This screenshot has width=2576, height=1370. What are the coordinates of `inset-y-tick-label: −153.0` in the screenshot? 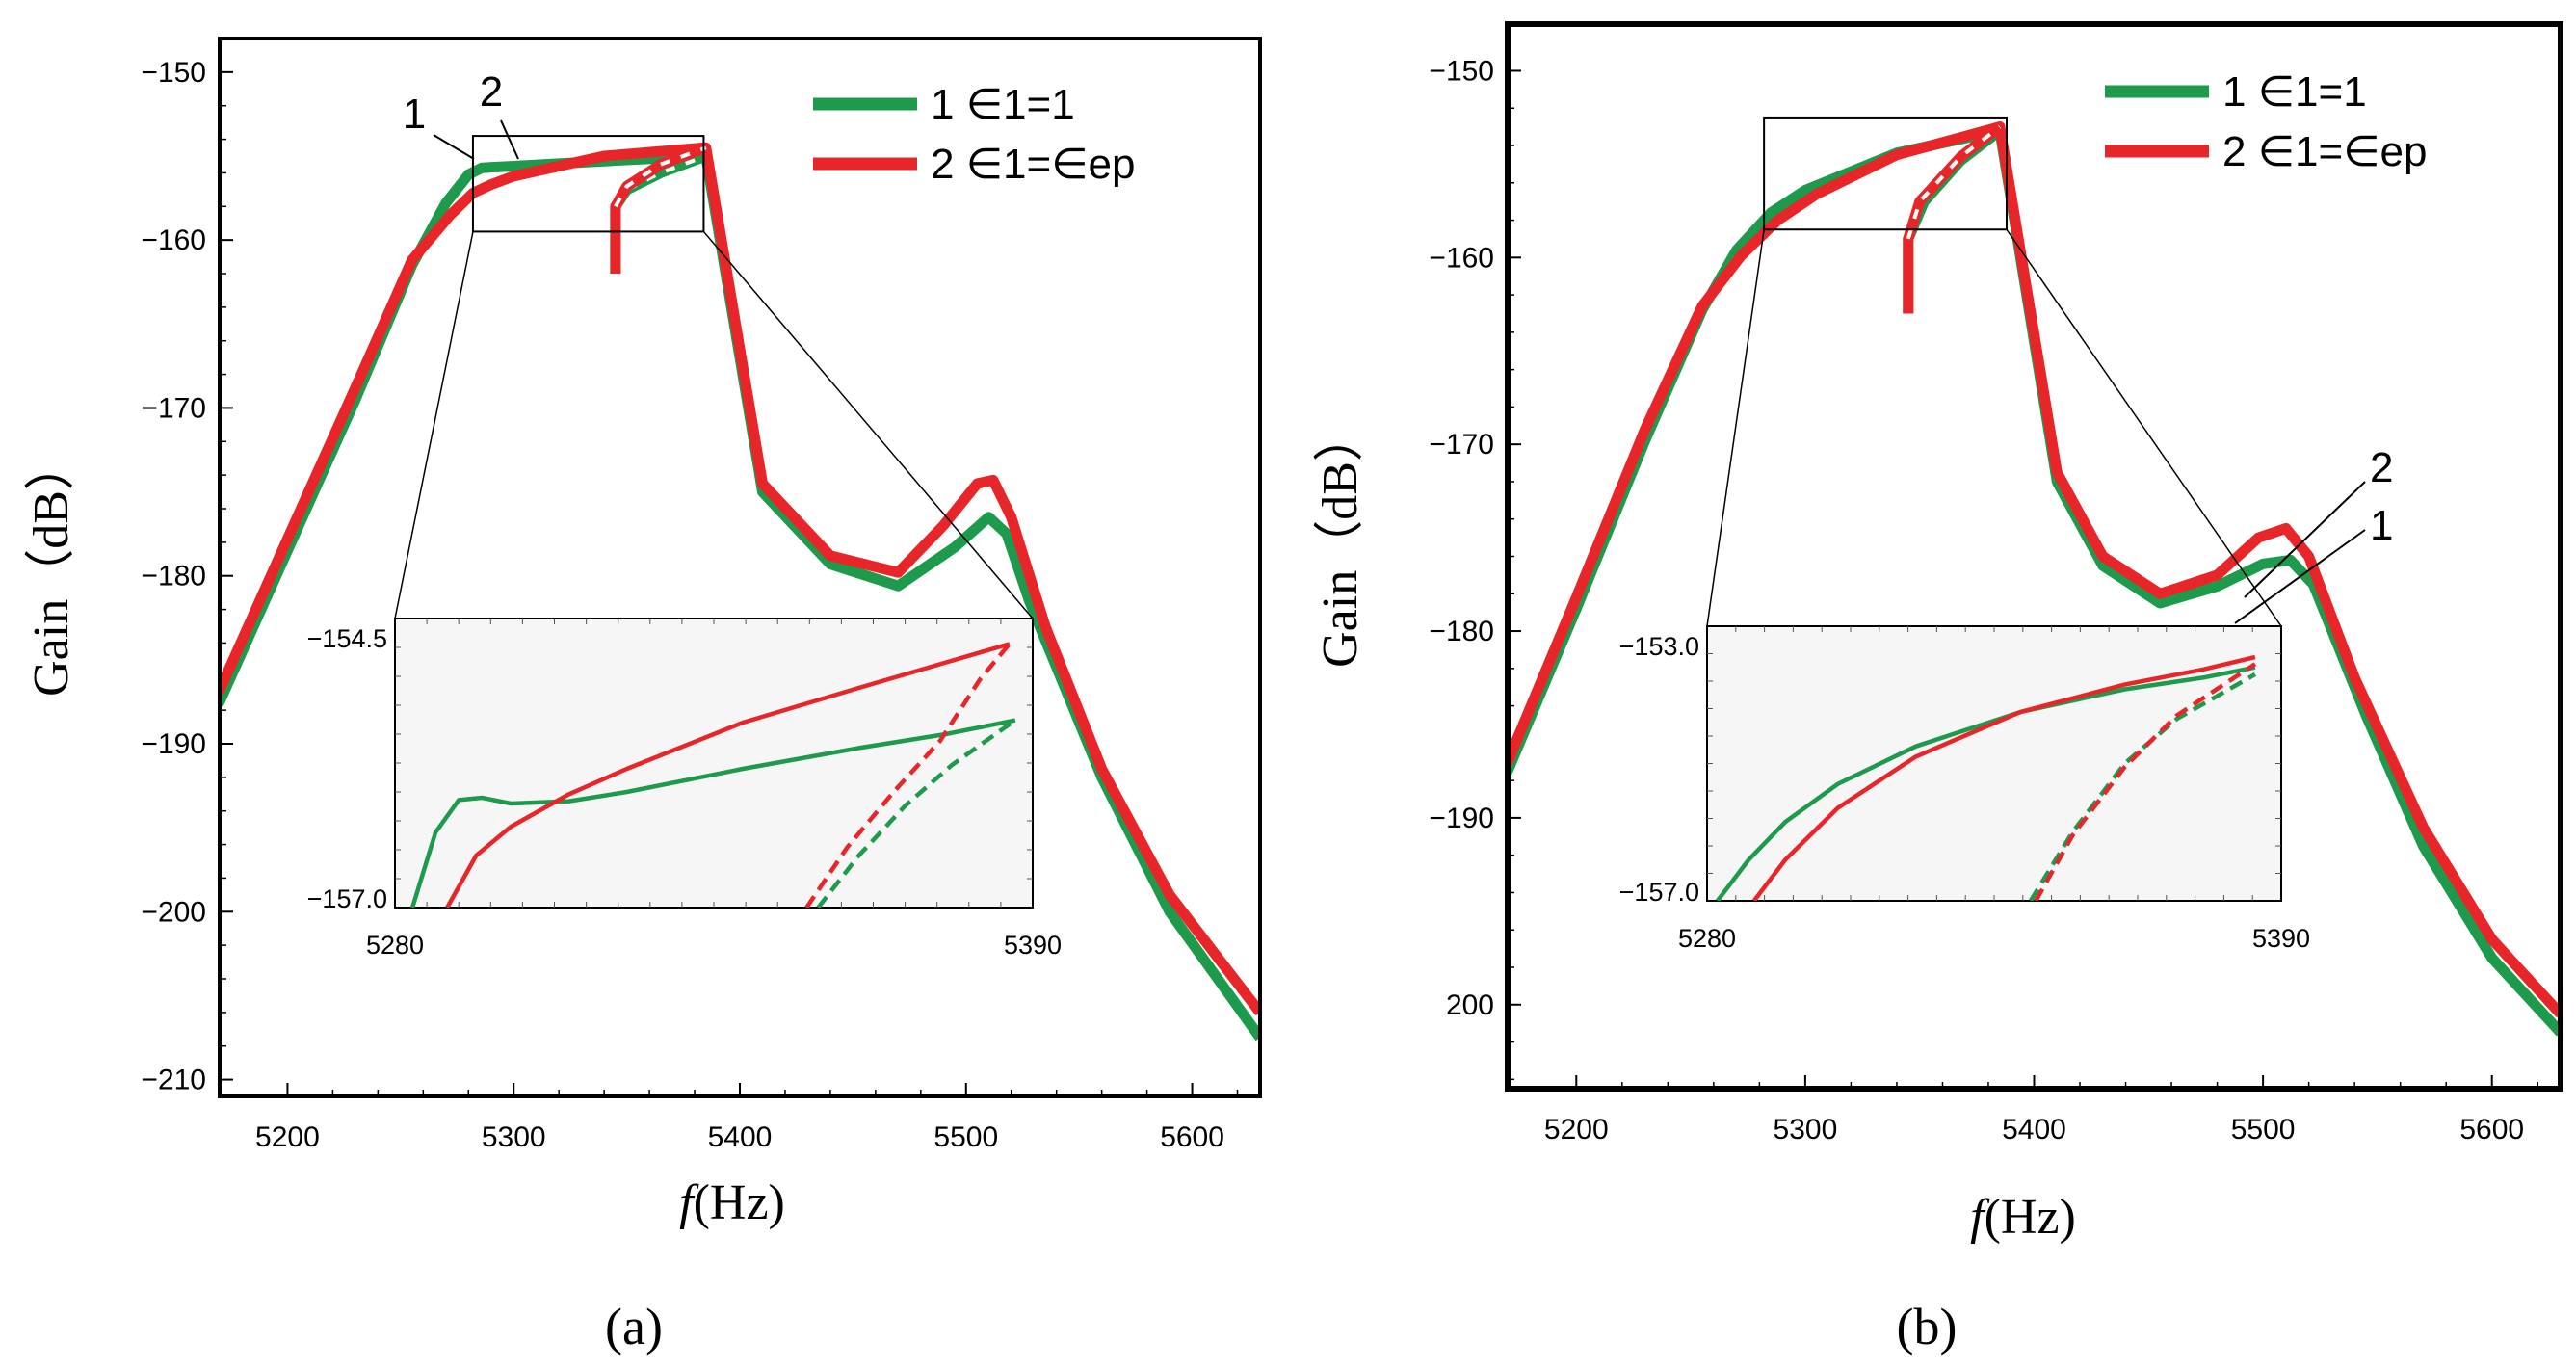 It's located at (1659, 646).